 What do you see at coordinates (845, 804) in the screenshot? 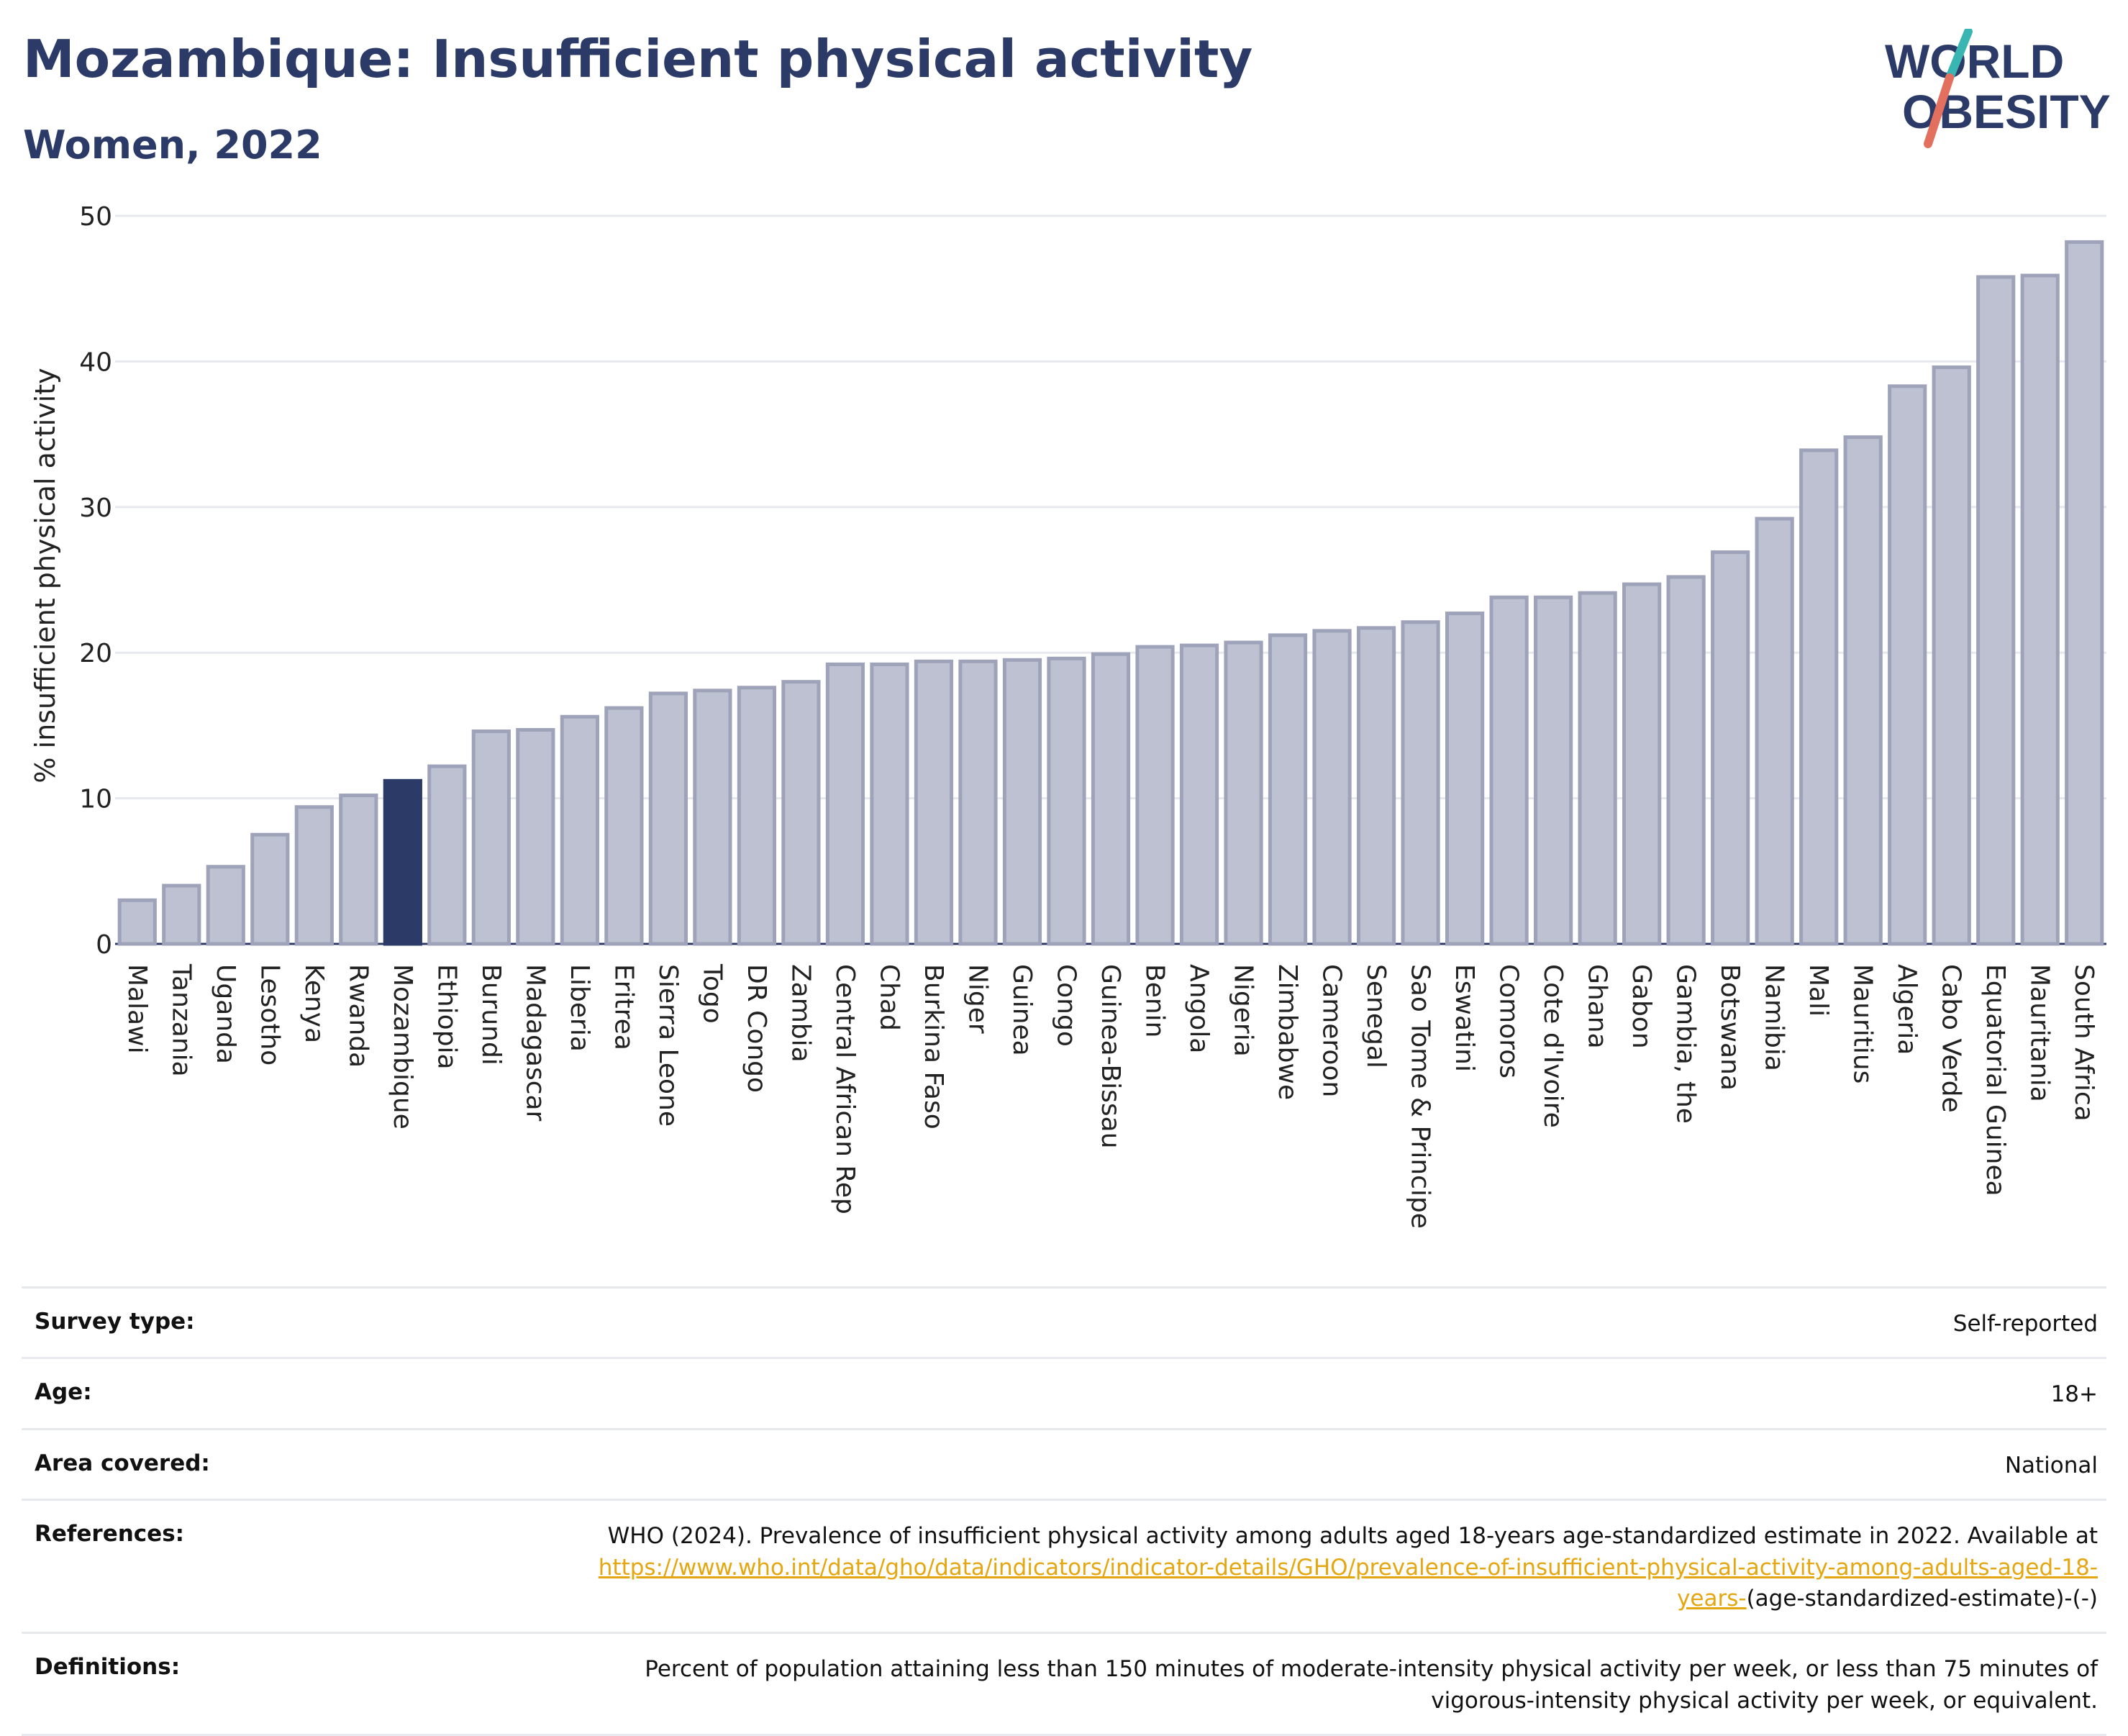
I see `bar-central-african-rep` at bounding box center [845, 804].